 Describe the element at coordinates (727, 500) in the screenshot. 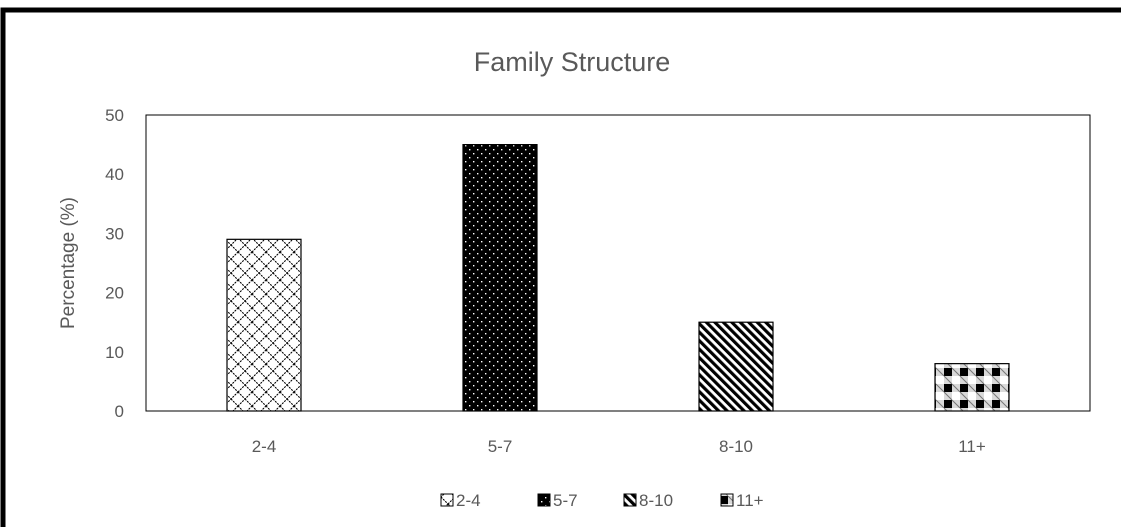

I see `legend-swatch-11+` at that location.